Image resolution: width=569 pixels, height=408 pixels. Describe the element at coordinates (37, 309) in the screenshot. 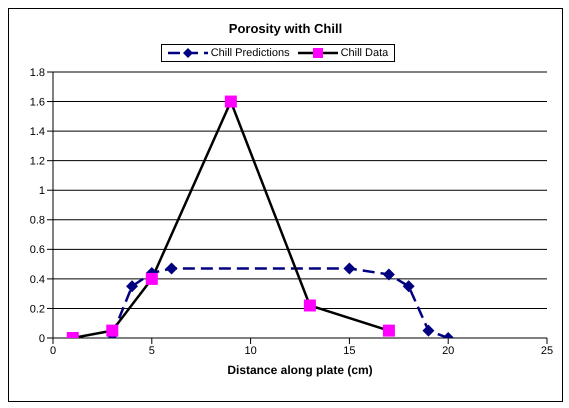

I see `y-tick-label: 0.2` at that location.